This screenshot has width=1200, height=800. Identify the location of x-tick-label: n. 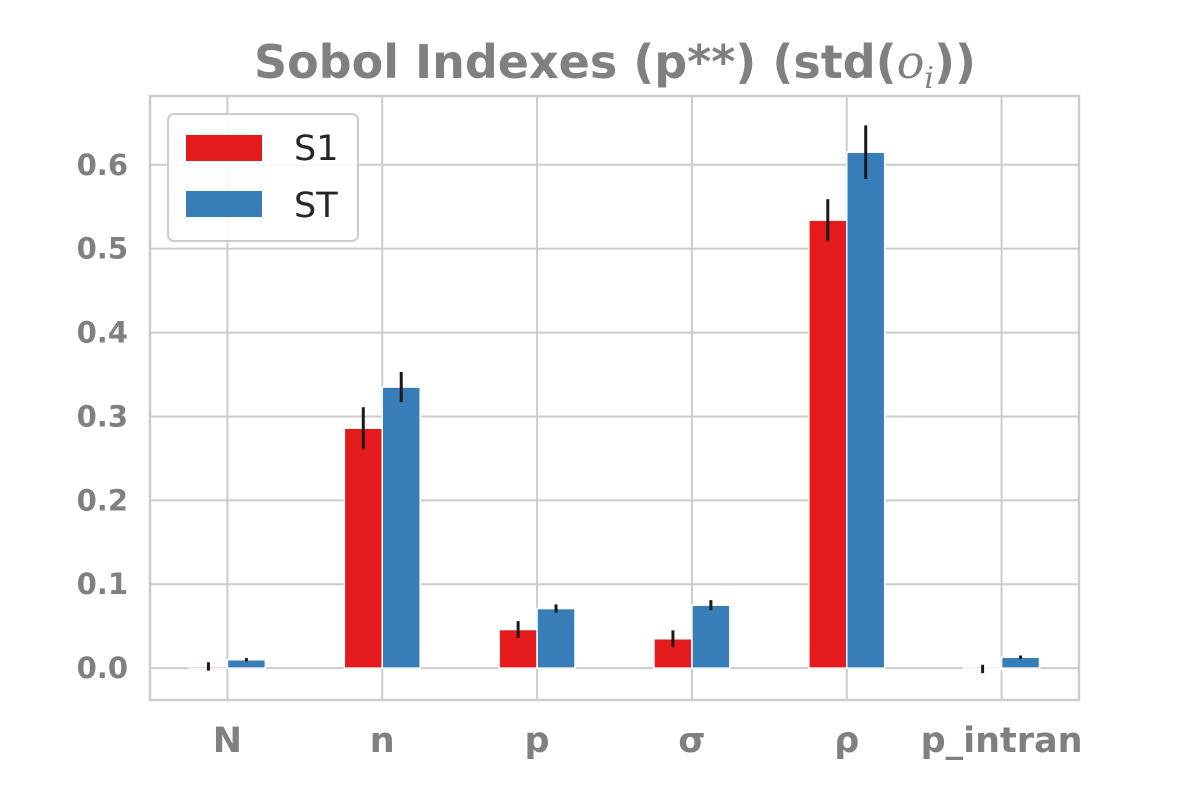
(382, 741).